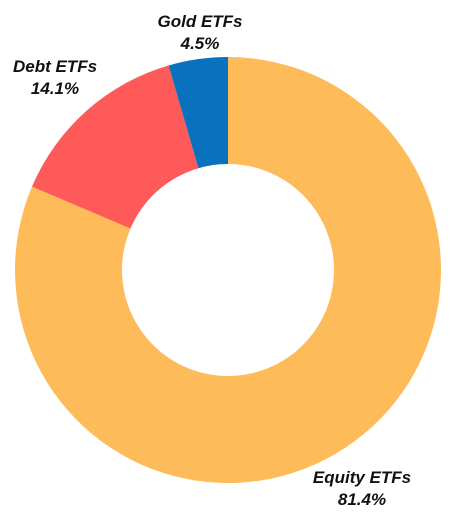 The width and height of the screenshot is (456, 526). What do you see at coordinates (115, 147) in the screenshot?
I see `slice-debt-etfs` at bounding box center [115, 147].